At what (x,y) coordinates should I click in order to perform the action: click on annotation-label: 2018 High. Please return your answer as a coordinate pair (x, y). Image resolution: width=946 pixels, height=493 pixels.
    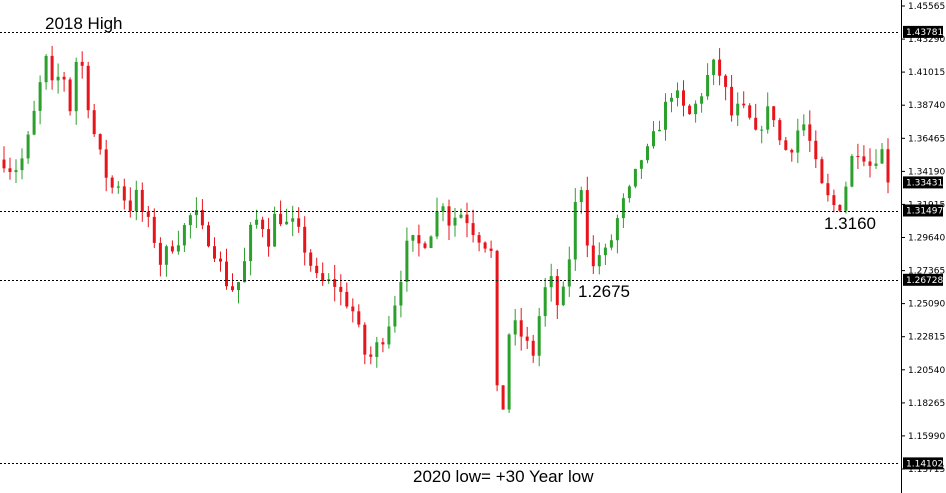
    Looking at the image, I should click on (84, 23).